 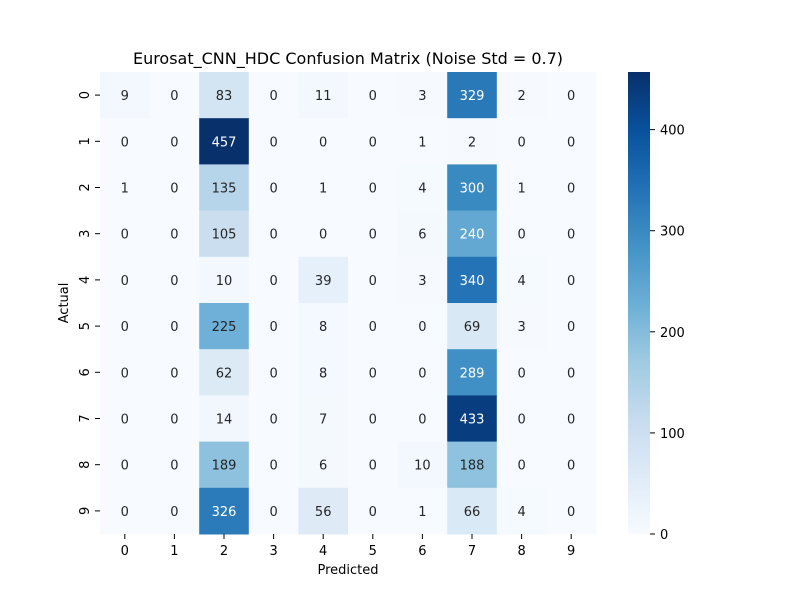 I want to click on cell-value-label: 66, so click(x=472, y=512).